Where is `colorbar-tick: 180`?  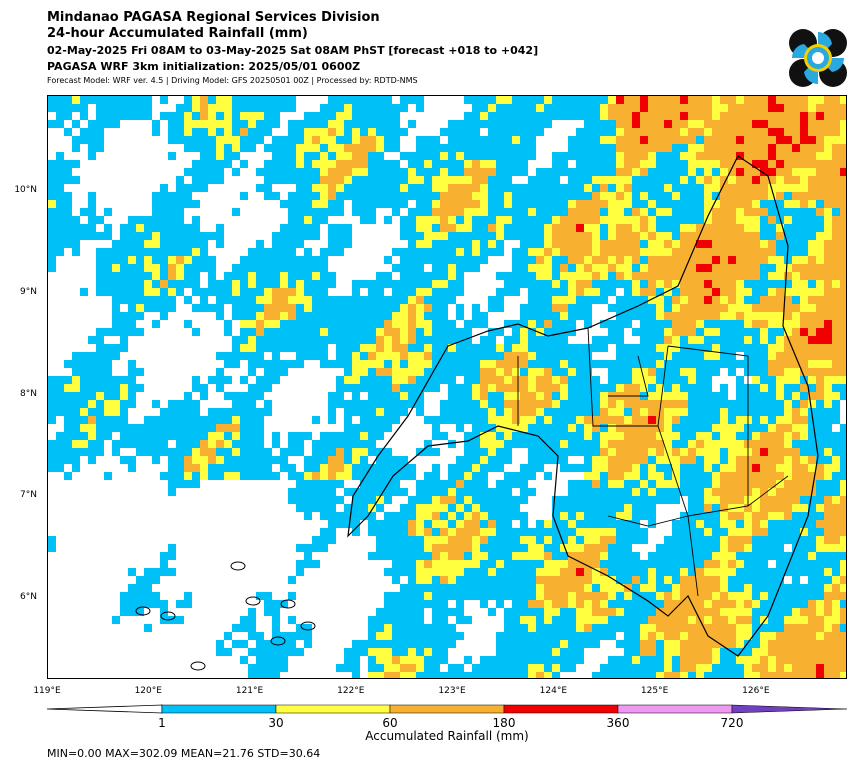
colorbar-tick: 180 is located at coordinates (504, 723).